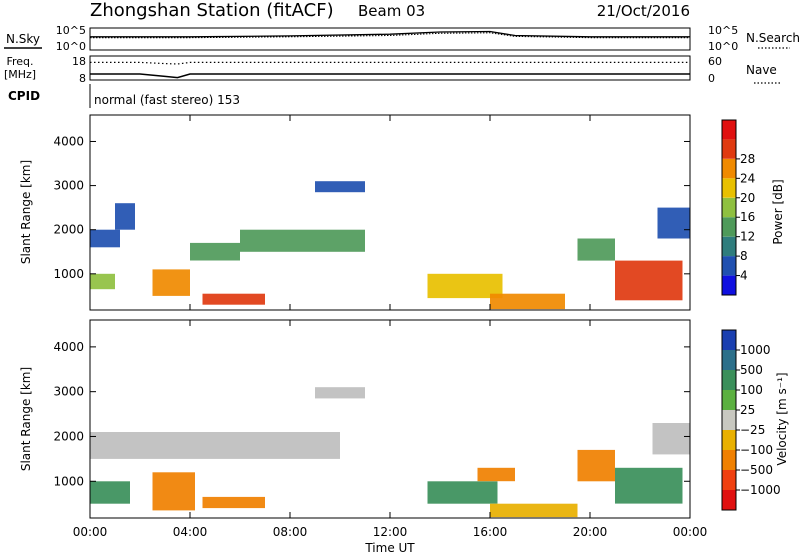 This screenshot has width=800, height=554. Describe the element at coordinates (715, 61) in the screenshot. I see `freq-tick-right-top: 60` at that location.